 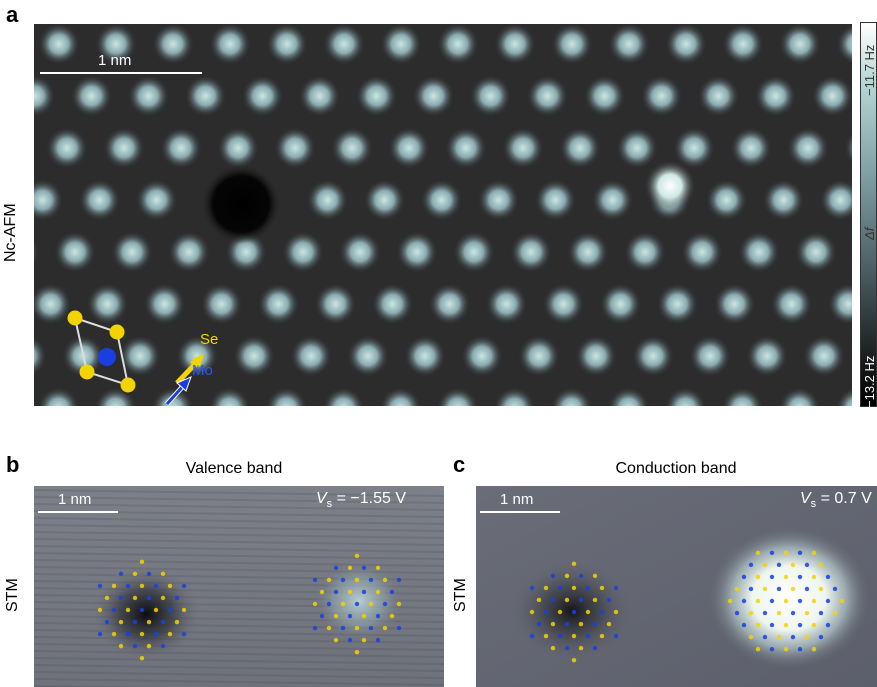 What do you see at coordinates (12, 595) in the screenshot?
I see `panel-b-side-label: STM` at bounding box center [12, 595].